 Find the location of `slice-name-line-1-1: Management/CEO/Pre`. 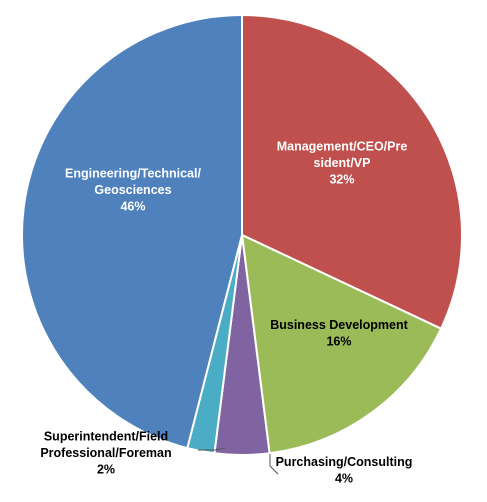

slice-name-line-1-1: Management/CEO/Pre is located at coordinates (342, 147).